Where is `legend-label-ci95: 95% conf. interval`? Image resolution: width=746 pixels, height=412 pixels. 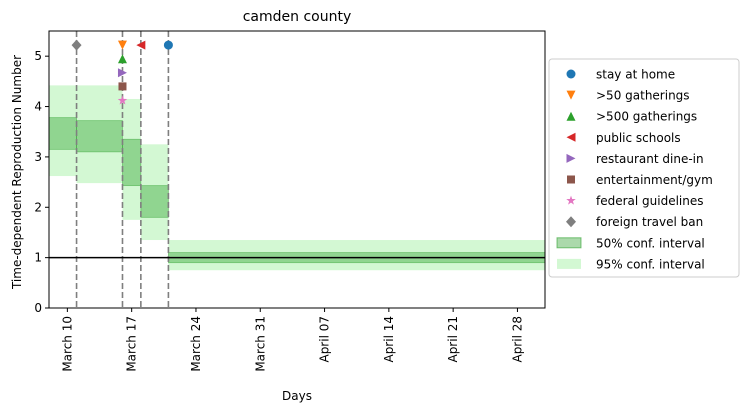 legend-label-ci95: 95% conf. interval is located at coordinates (650, 264).